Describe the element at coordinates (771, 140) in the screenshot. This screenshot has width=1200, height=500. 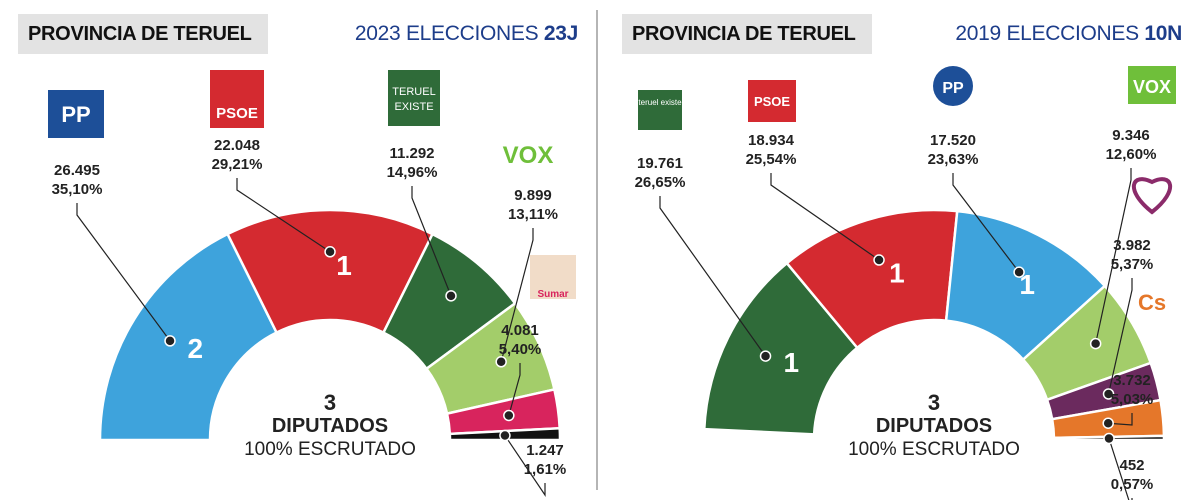
I see `votes-label: 18.934` at that location.